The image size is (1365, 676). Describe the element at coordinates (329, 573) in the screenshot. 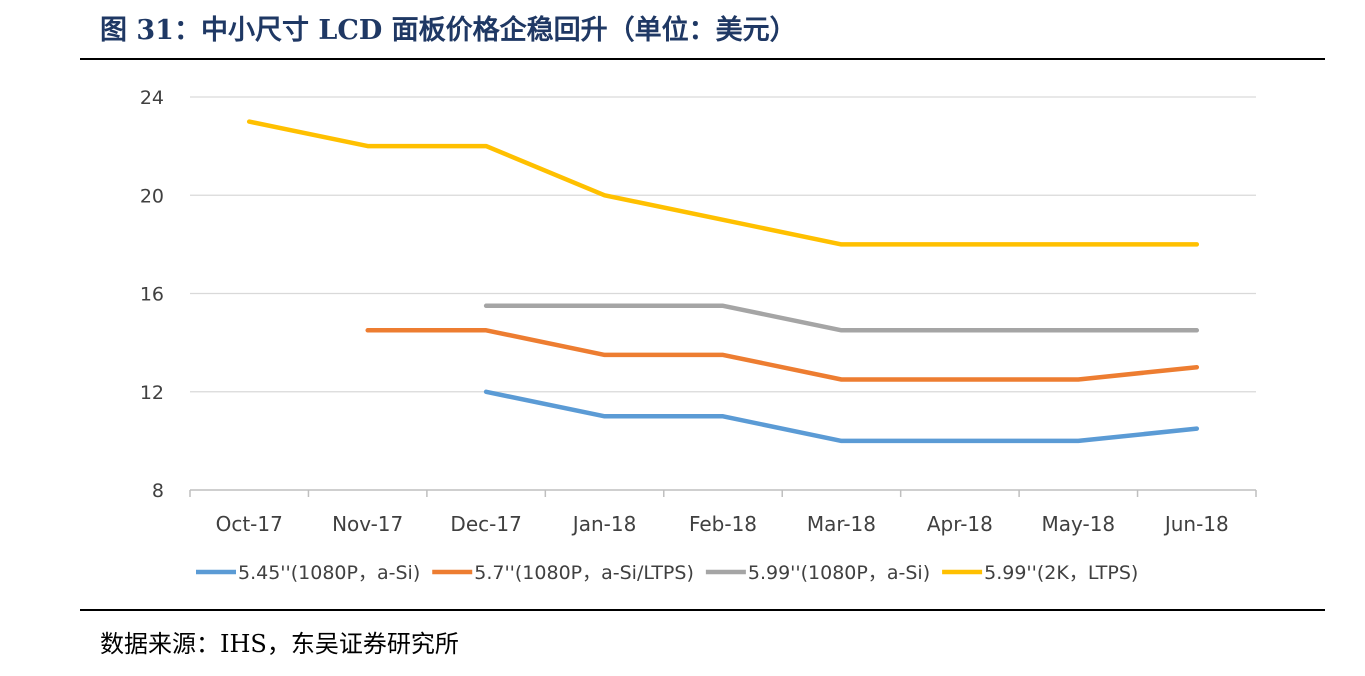

I see `legend-label: 5.45''(1080P，a-Si)` at that location.